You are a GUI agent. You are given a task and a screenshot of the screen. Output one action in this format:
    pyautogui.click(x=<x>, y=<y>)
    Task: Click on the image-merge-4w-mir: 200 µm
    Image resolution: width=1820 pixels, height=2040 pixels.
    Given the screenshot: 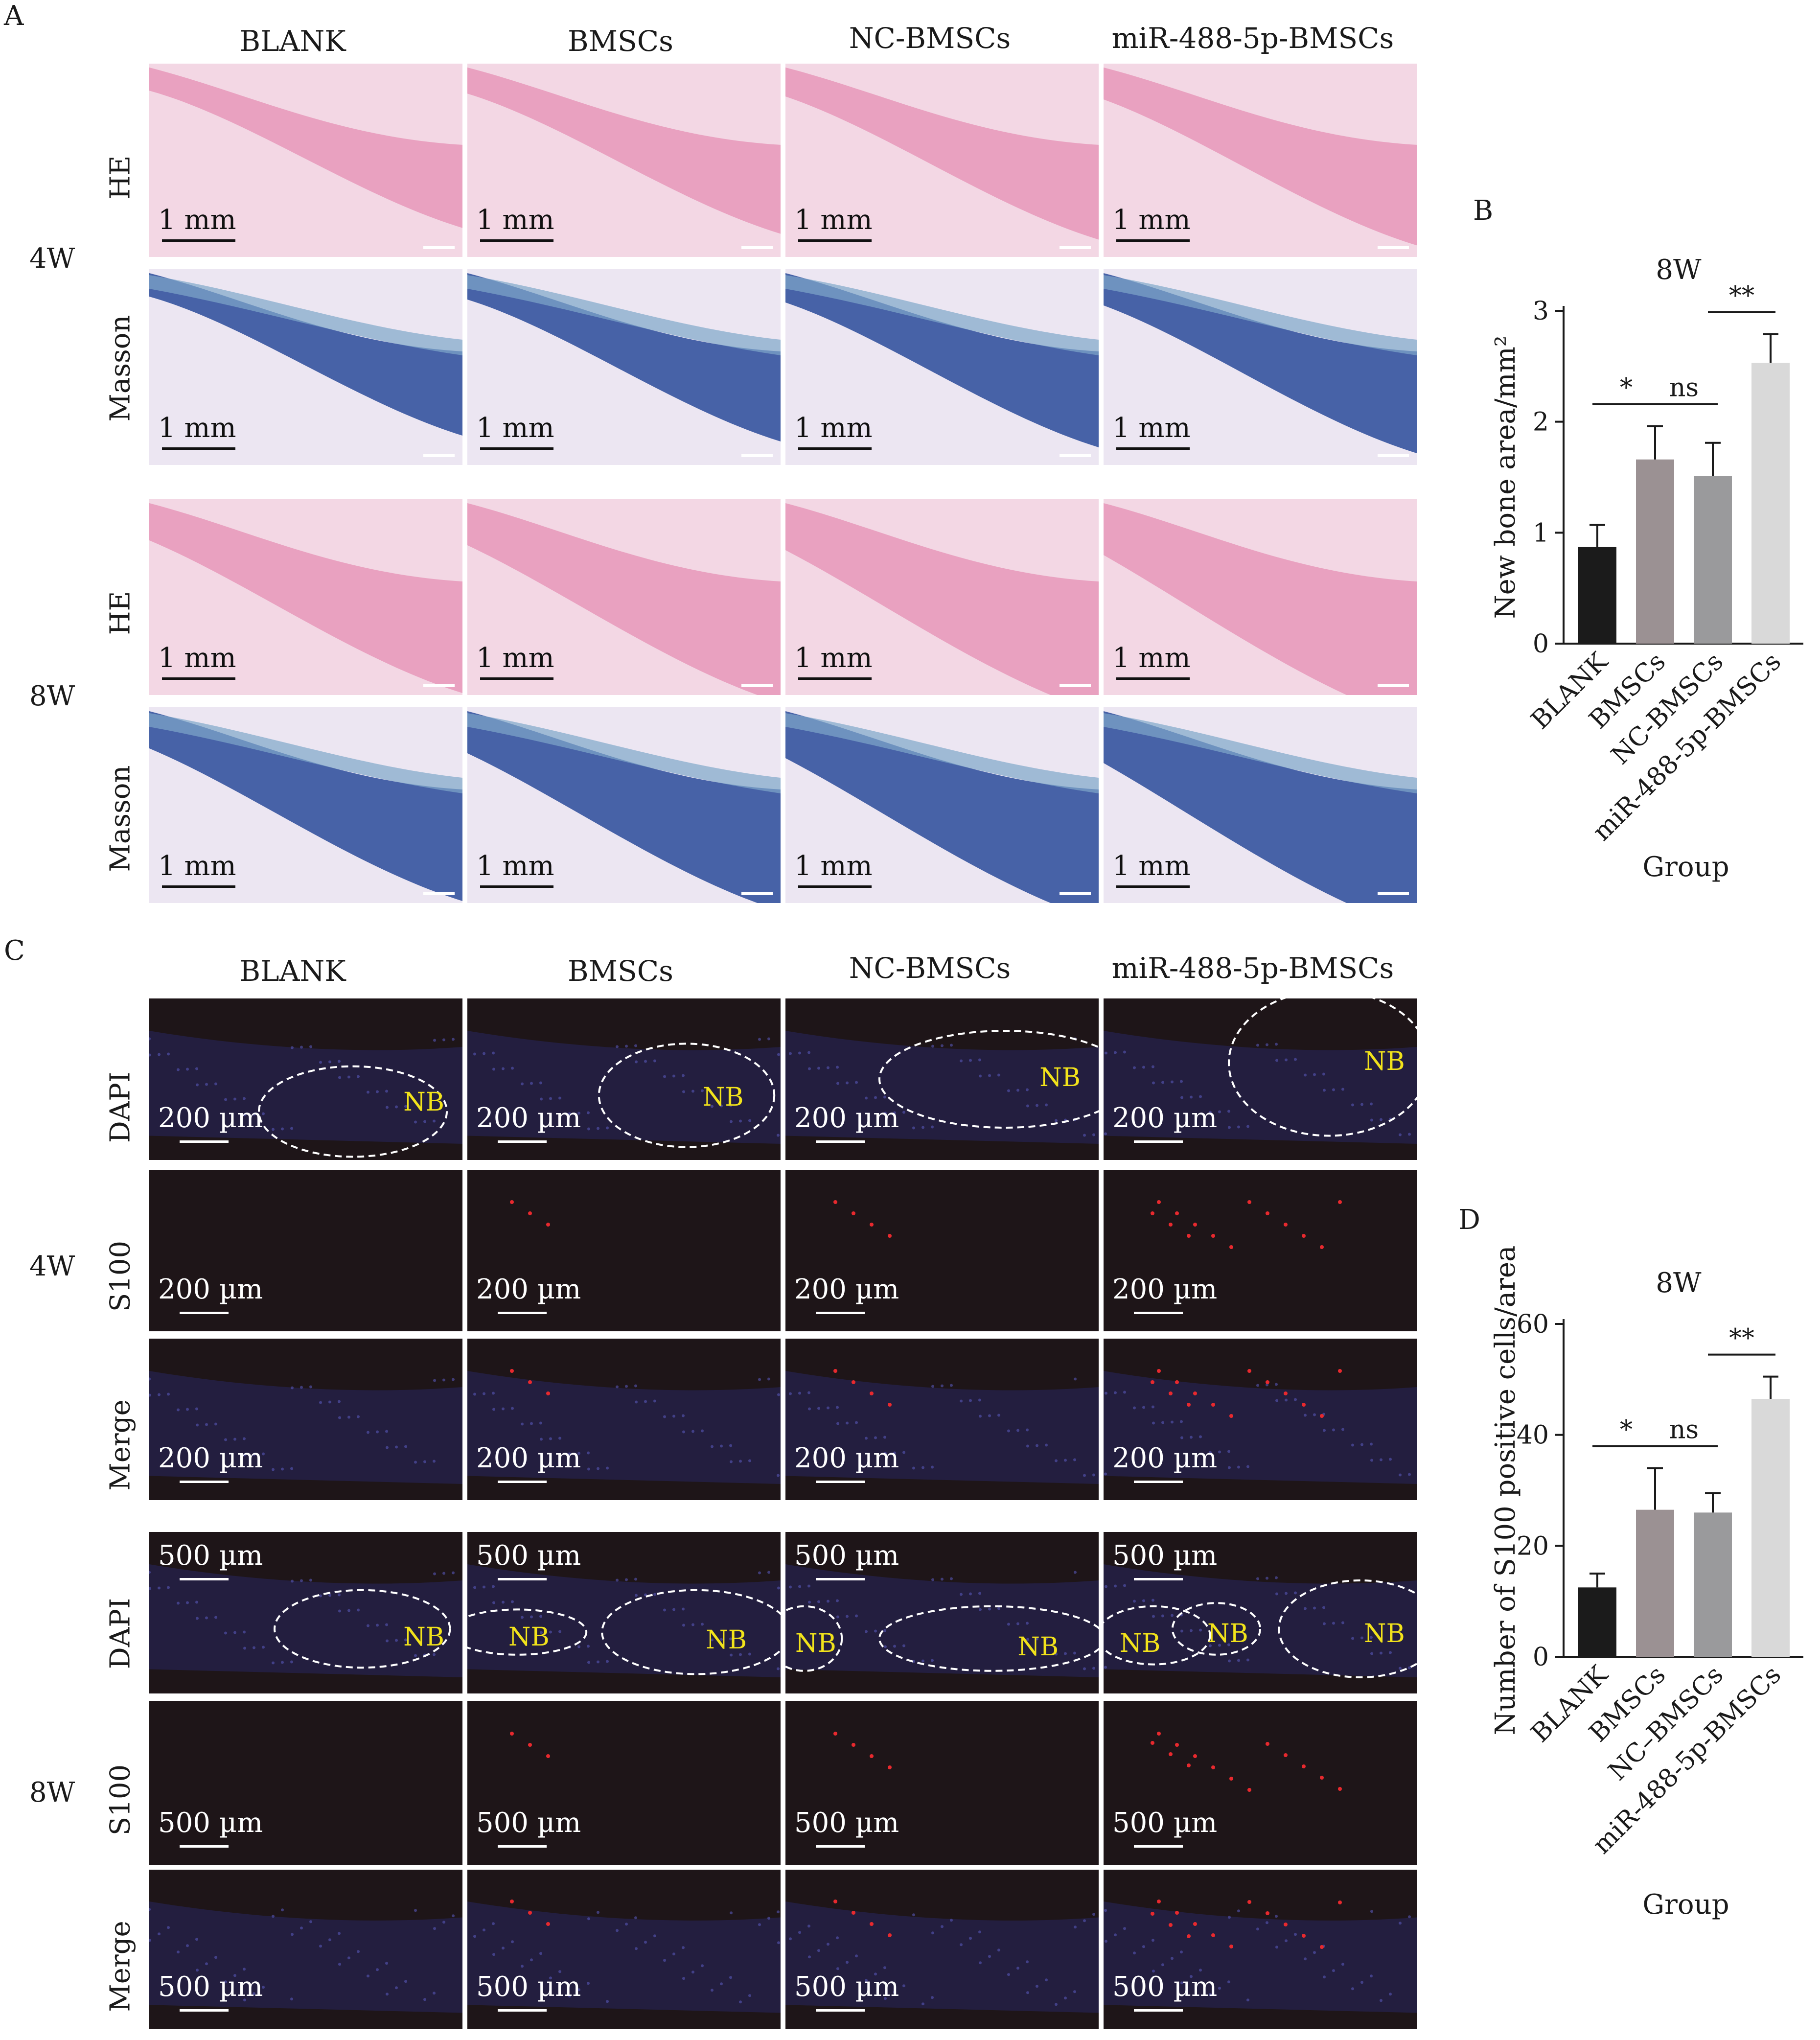 What is the action you would take?
    pyautogui.click(x=1260, y=1419)
    